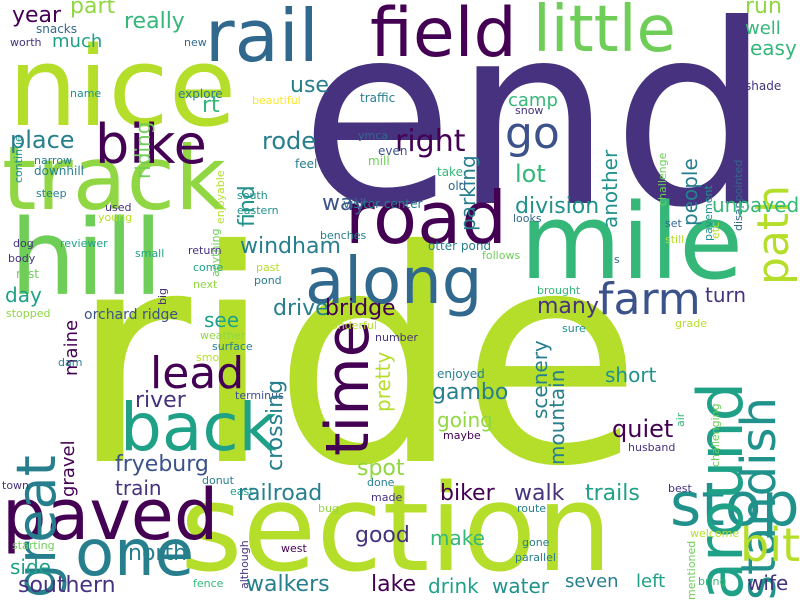 This screenshot has width=800, height=600. Describe the element at coordinates (158, 553) in the screenshot. I see `word-north: north` at that location.